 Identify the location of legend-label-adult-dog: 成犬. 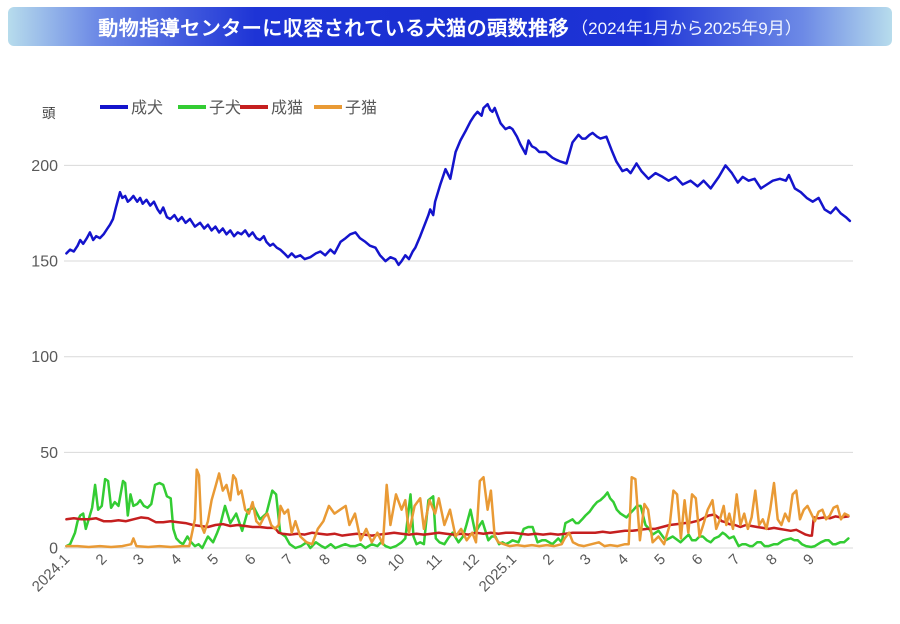
(147, 108).